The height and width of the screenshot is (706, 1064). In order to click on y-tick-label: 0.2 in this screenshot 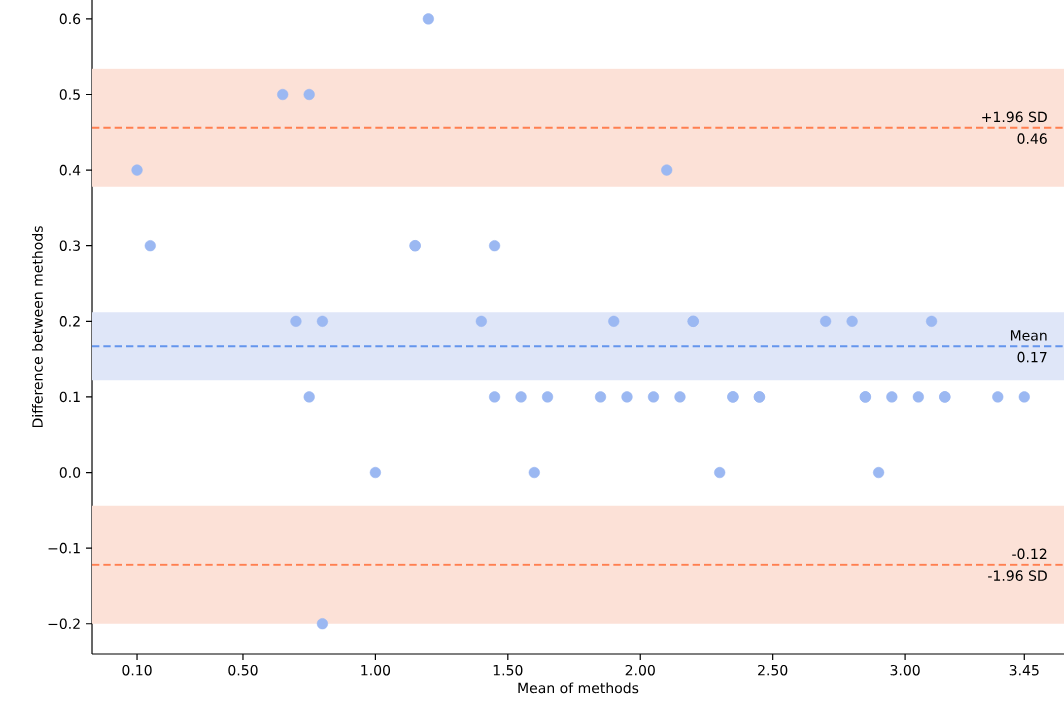, I will do `click(69, 321)`.